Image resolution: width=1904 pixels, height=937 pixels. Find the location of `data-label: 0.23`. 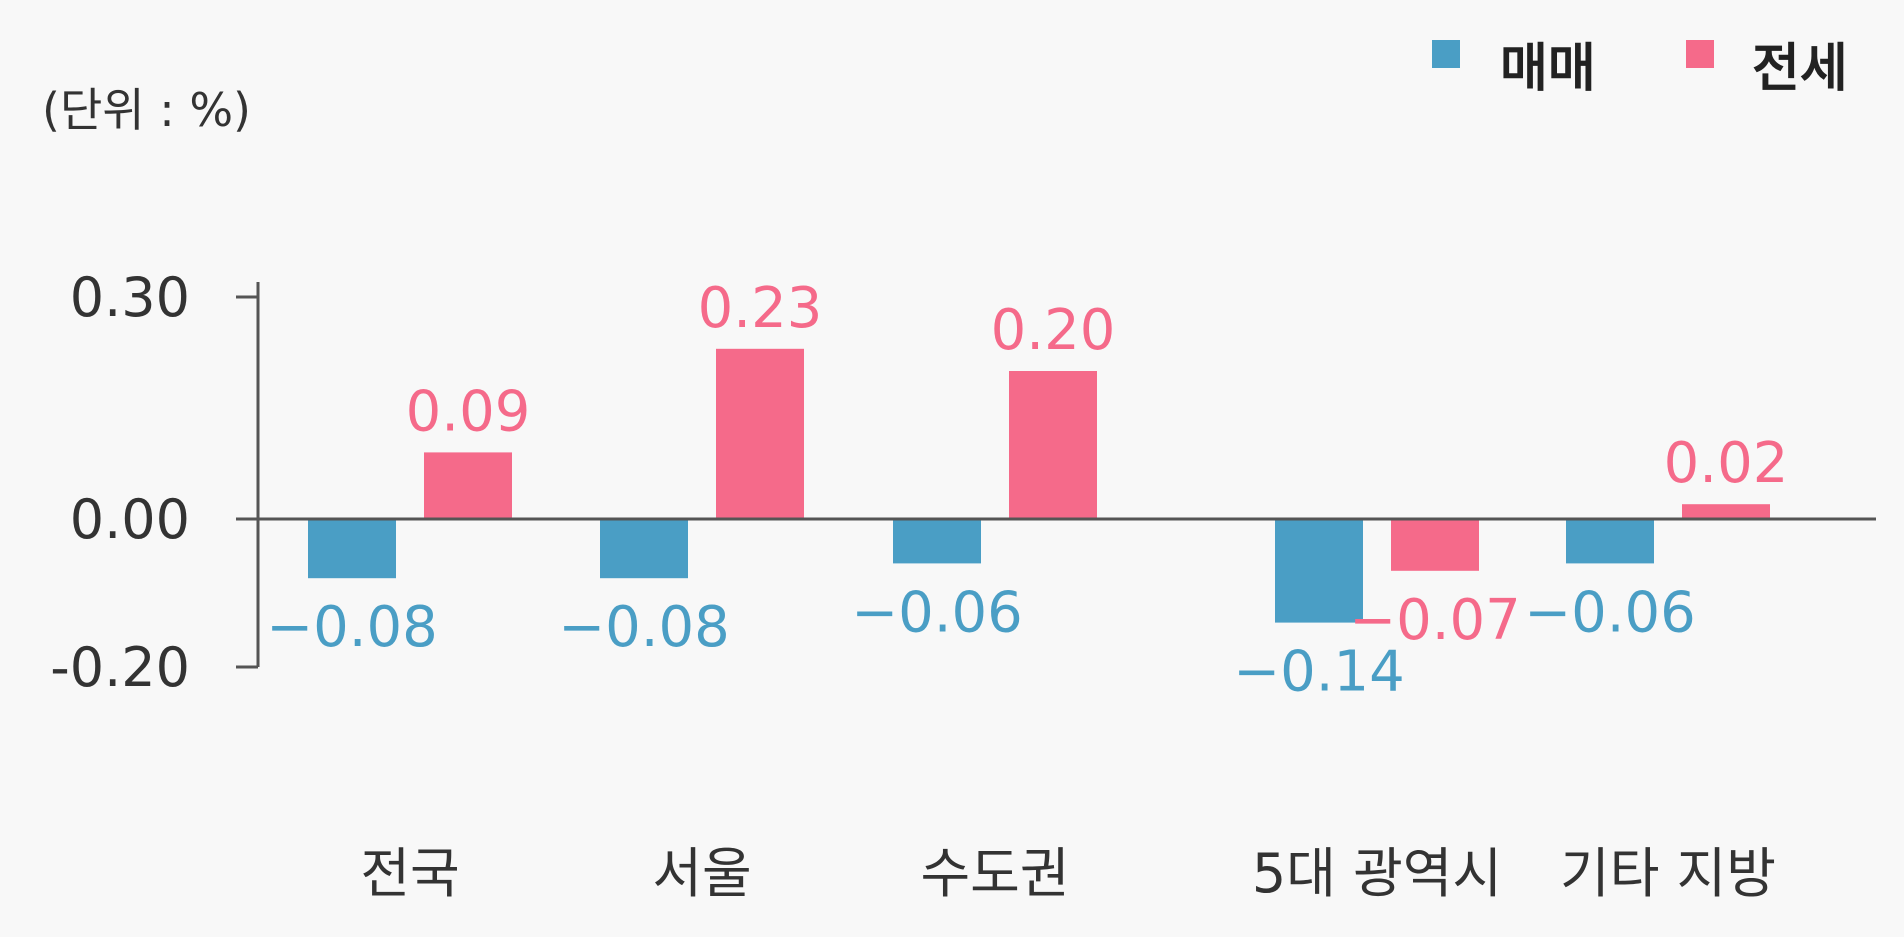

data-label: 0.23 is located at coordinates (760, 308).